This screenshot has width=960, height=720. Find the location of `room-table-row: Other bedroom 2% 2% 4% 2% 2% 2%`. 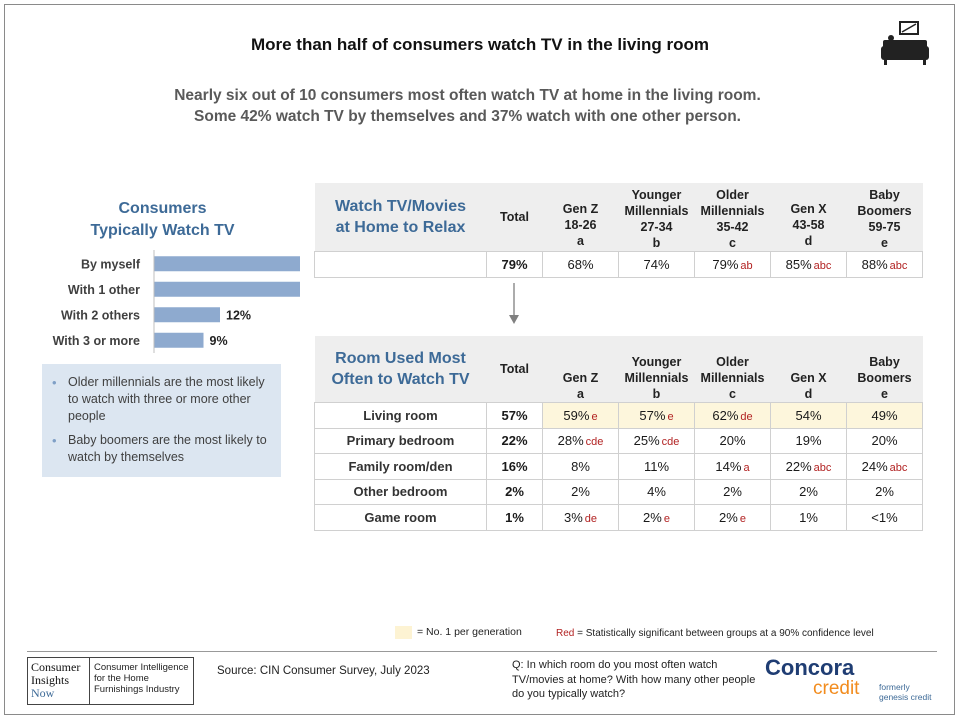

room-table-row: Other bedroom 2% 2% 4% 2% 2% 2% is located at coordinates (618, 491).